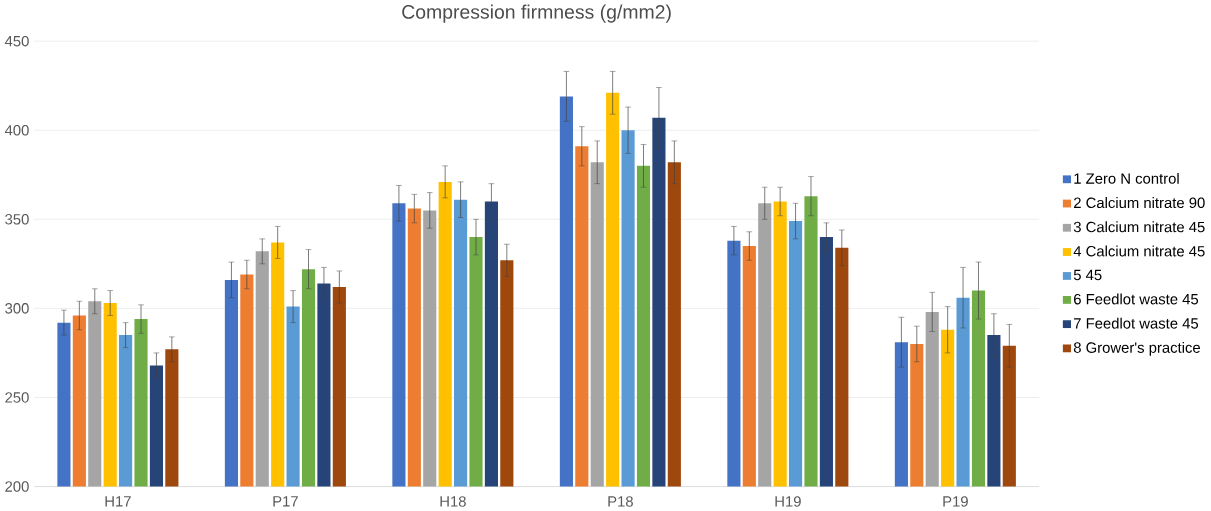 Image resolution: width=1211 pixels, height=511 pixels. What do you see at coordinates (955, 501) in the screenshot?
I see `x-tick-label: P19` at bounding box center [955, 501].